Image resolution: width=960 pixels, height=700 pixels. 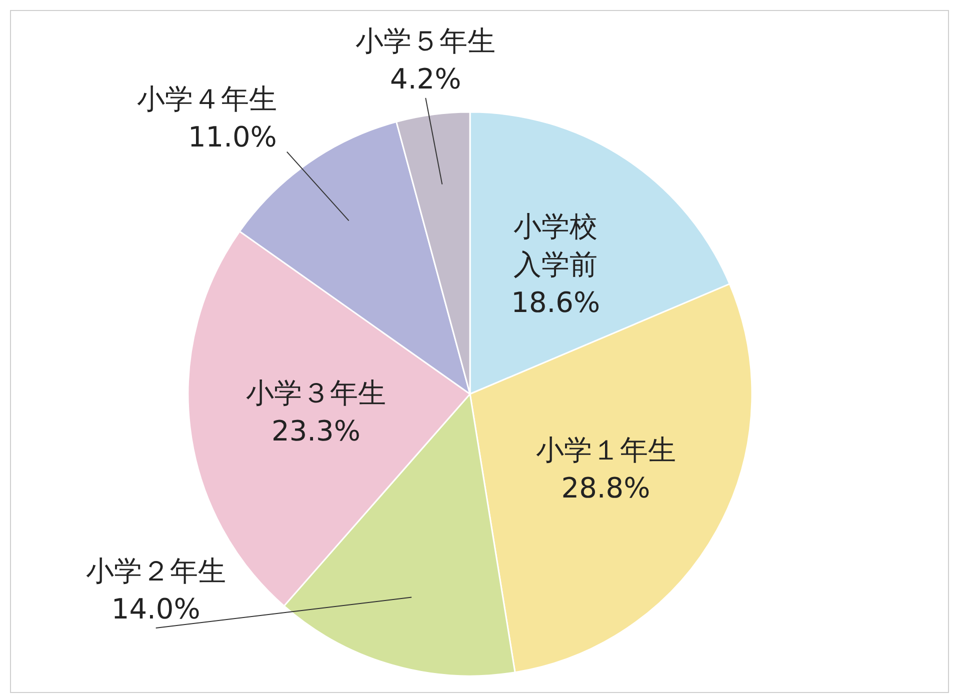 I want to click on data-label: 4.2%, so click(x=426, y=79).